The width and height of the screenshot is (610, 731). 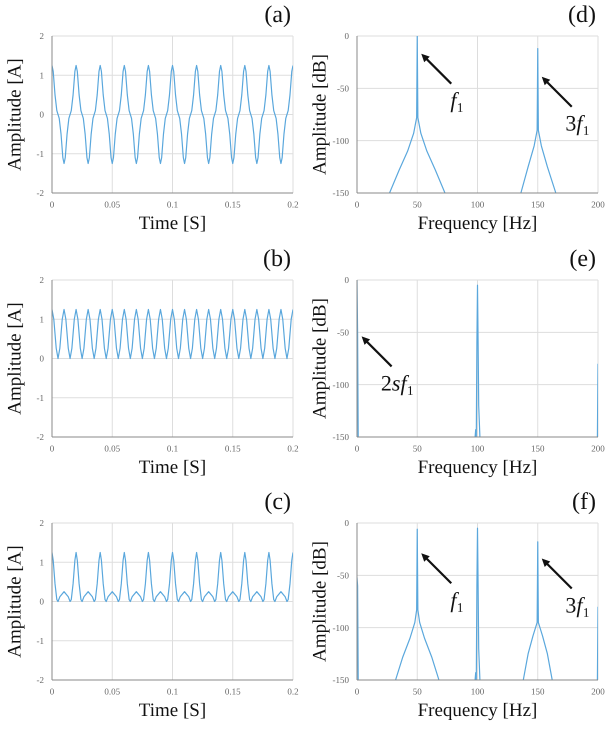 What do you see at coordinates (582, 15) in the screenshot?
I see `chart-title: (d)` at bounding box center [582, 15].